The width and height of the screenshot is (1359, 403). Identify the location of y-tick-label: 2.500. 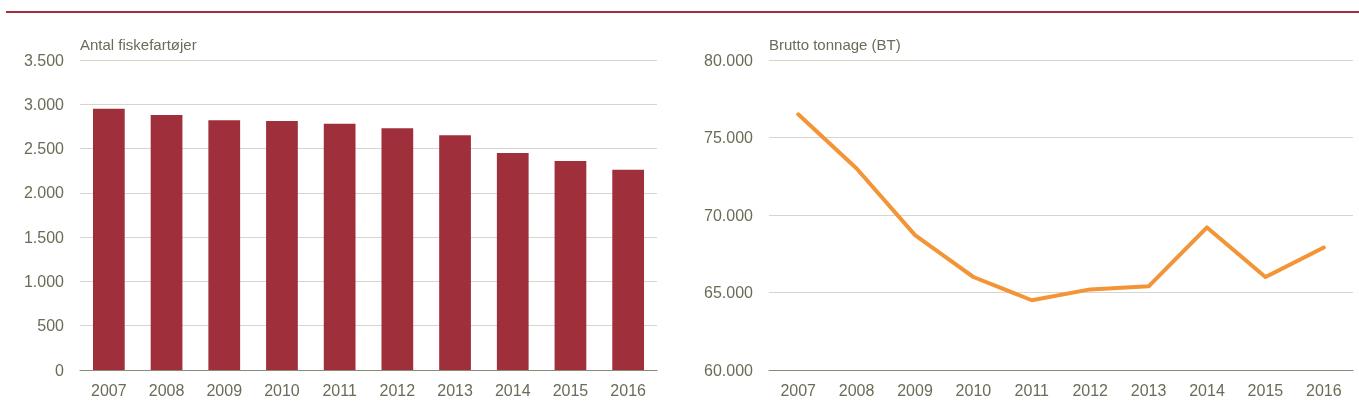
(44, 149).